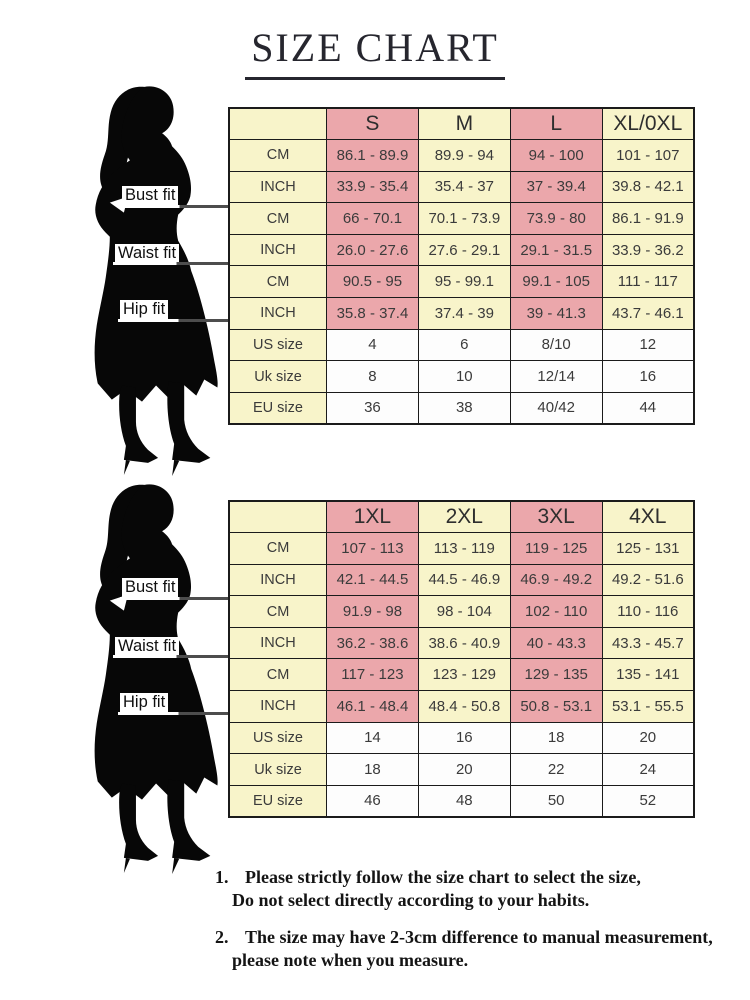  I want to click on value-cell: 29.1 - 31.5, so click(556, 250).